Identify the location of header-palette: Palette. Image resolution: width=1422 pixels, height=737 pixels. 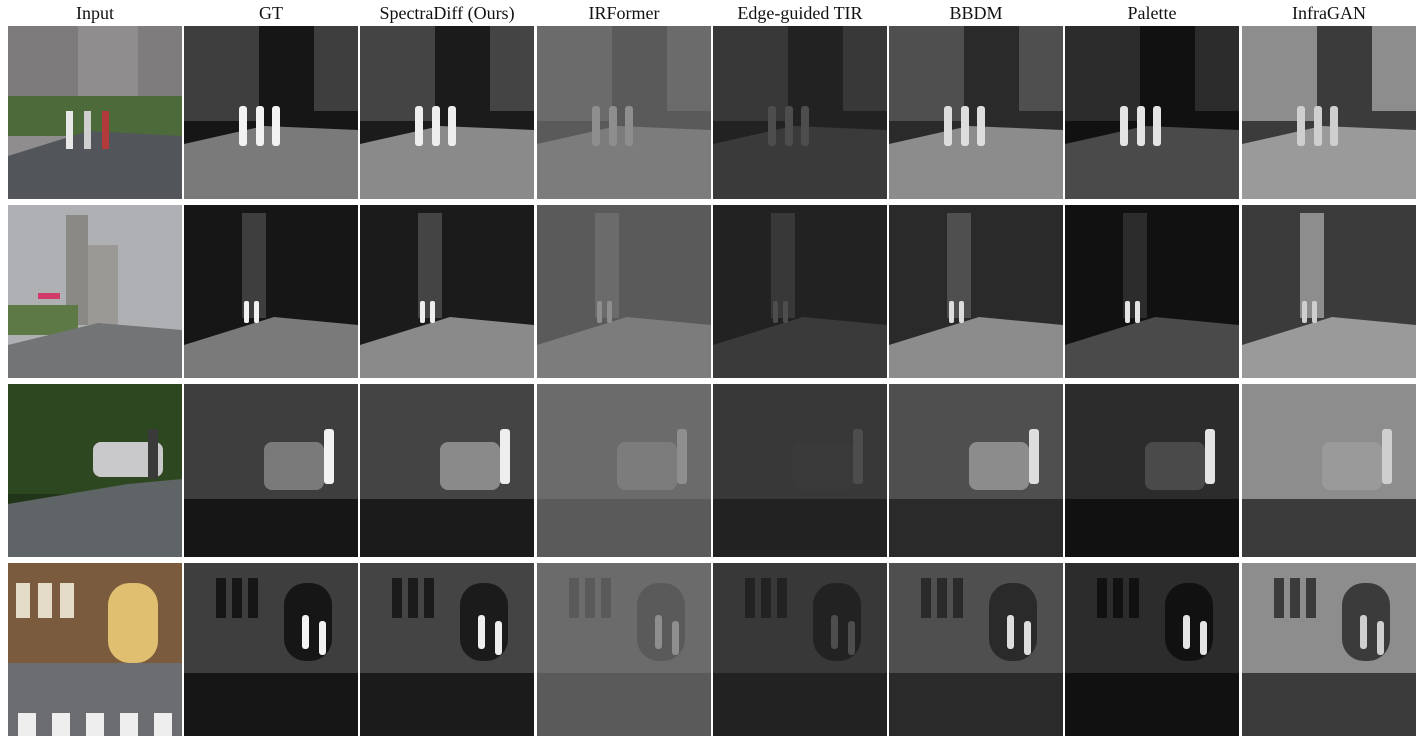
(1152, 13).